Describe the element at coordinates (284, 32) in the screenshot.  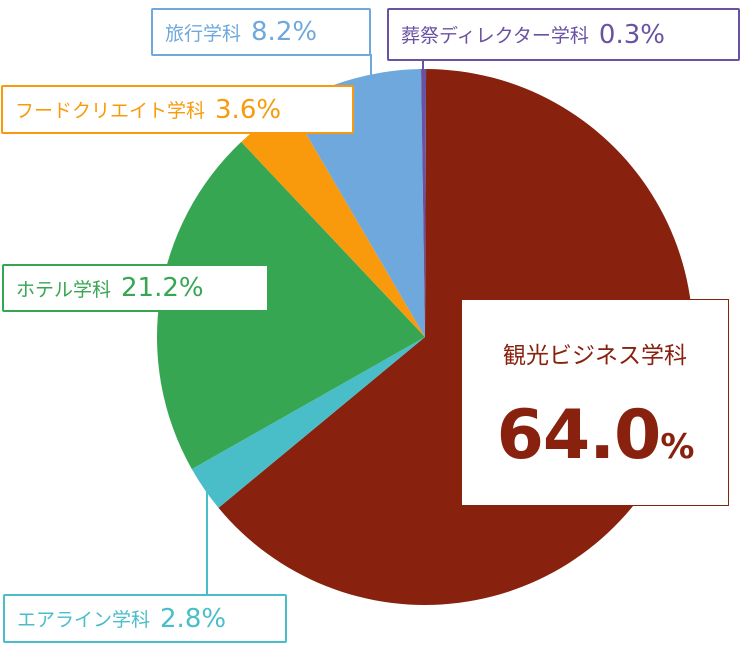
I see `label-travel-value: 8.2%` at that location.